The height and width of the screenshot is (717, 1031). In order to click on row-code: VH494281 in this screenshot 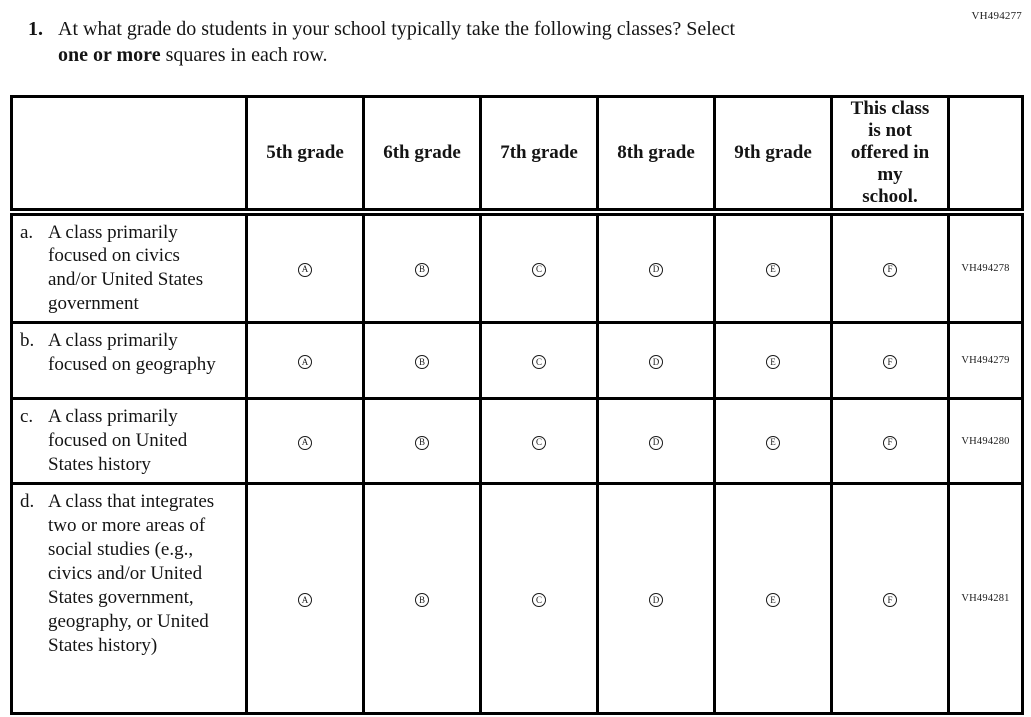, I will do `click(985, 599)`.